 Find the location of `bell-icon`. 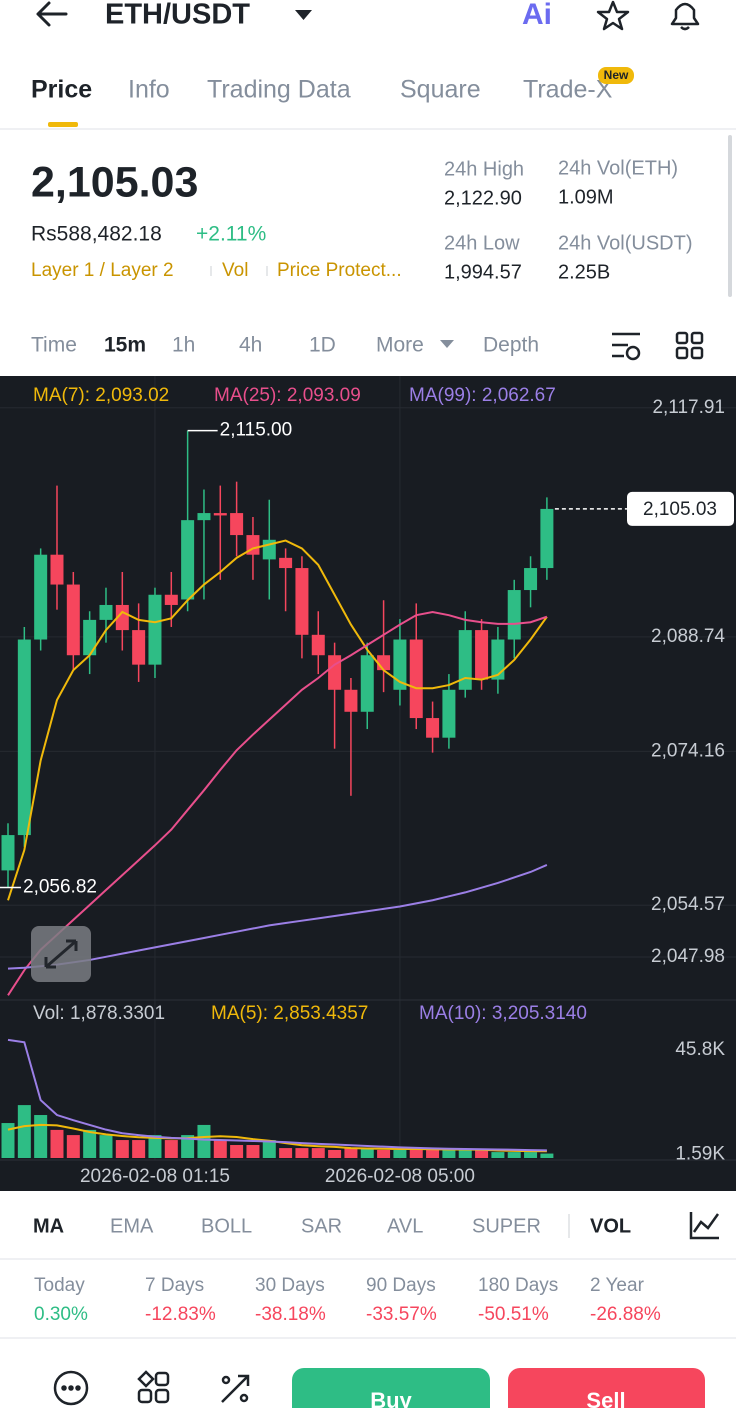

bell-icon is located at coordinates (685, 16).